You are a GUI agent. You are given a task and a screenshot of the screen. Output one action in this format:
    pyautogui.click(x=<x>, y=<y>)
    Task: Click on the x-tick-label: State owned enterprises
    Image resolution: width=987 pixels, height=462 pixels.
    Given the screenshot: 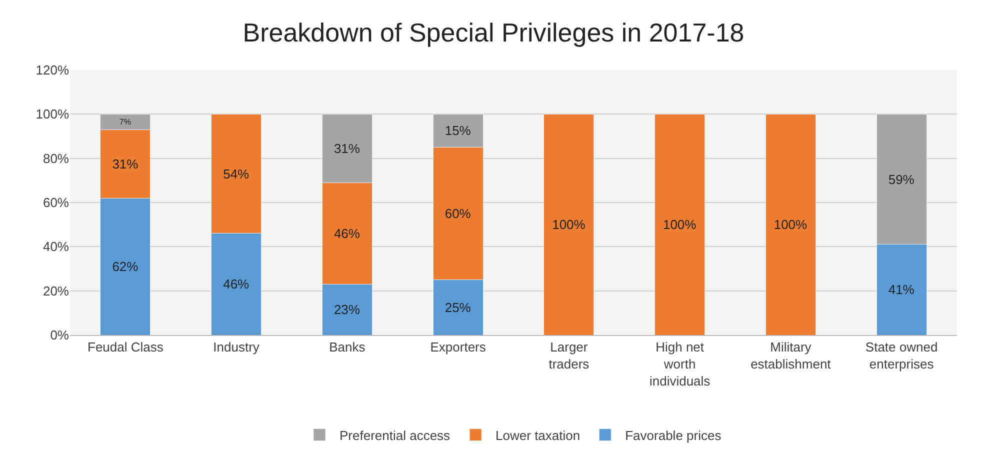 What is the action you would take?
    pyautogui.click(x=901, y=356)
    